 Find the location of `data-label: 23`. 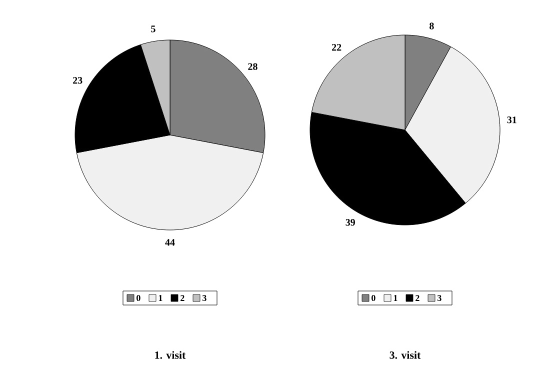

data-label: 23 is located at coordinates (77, 80).